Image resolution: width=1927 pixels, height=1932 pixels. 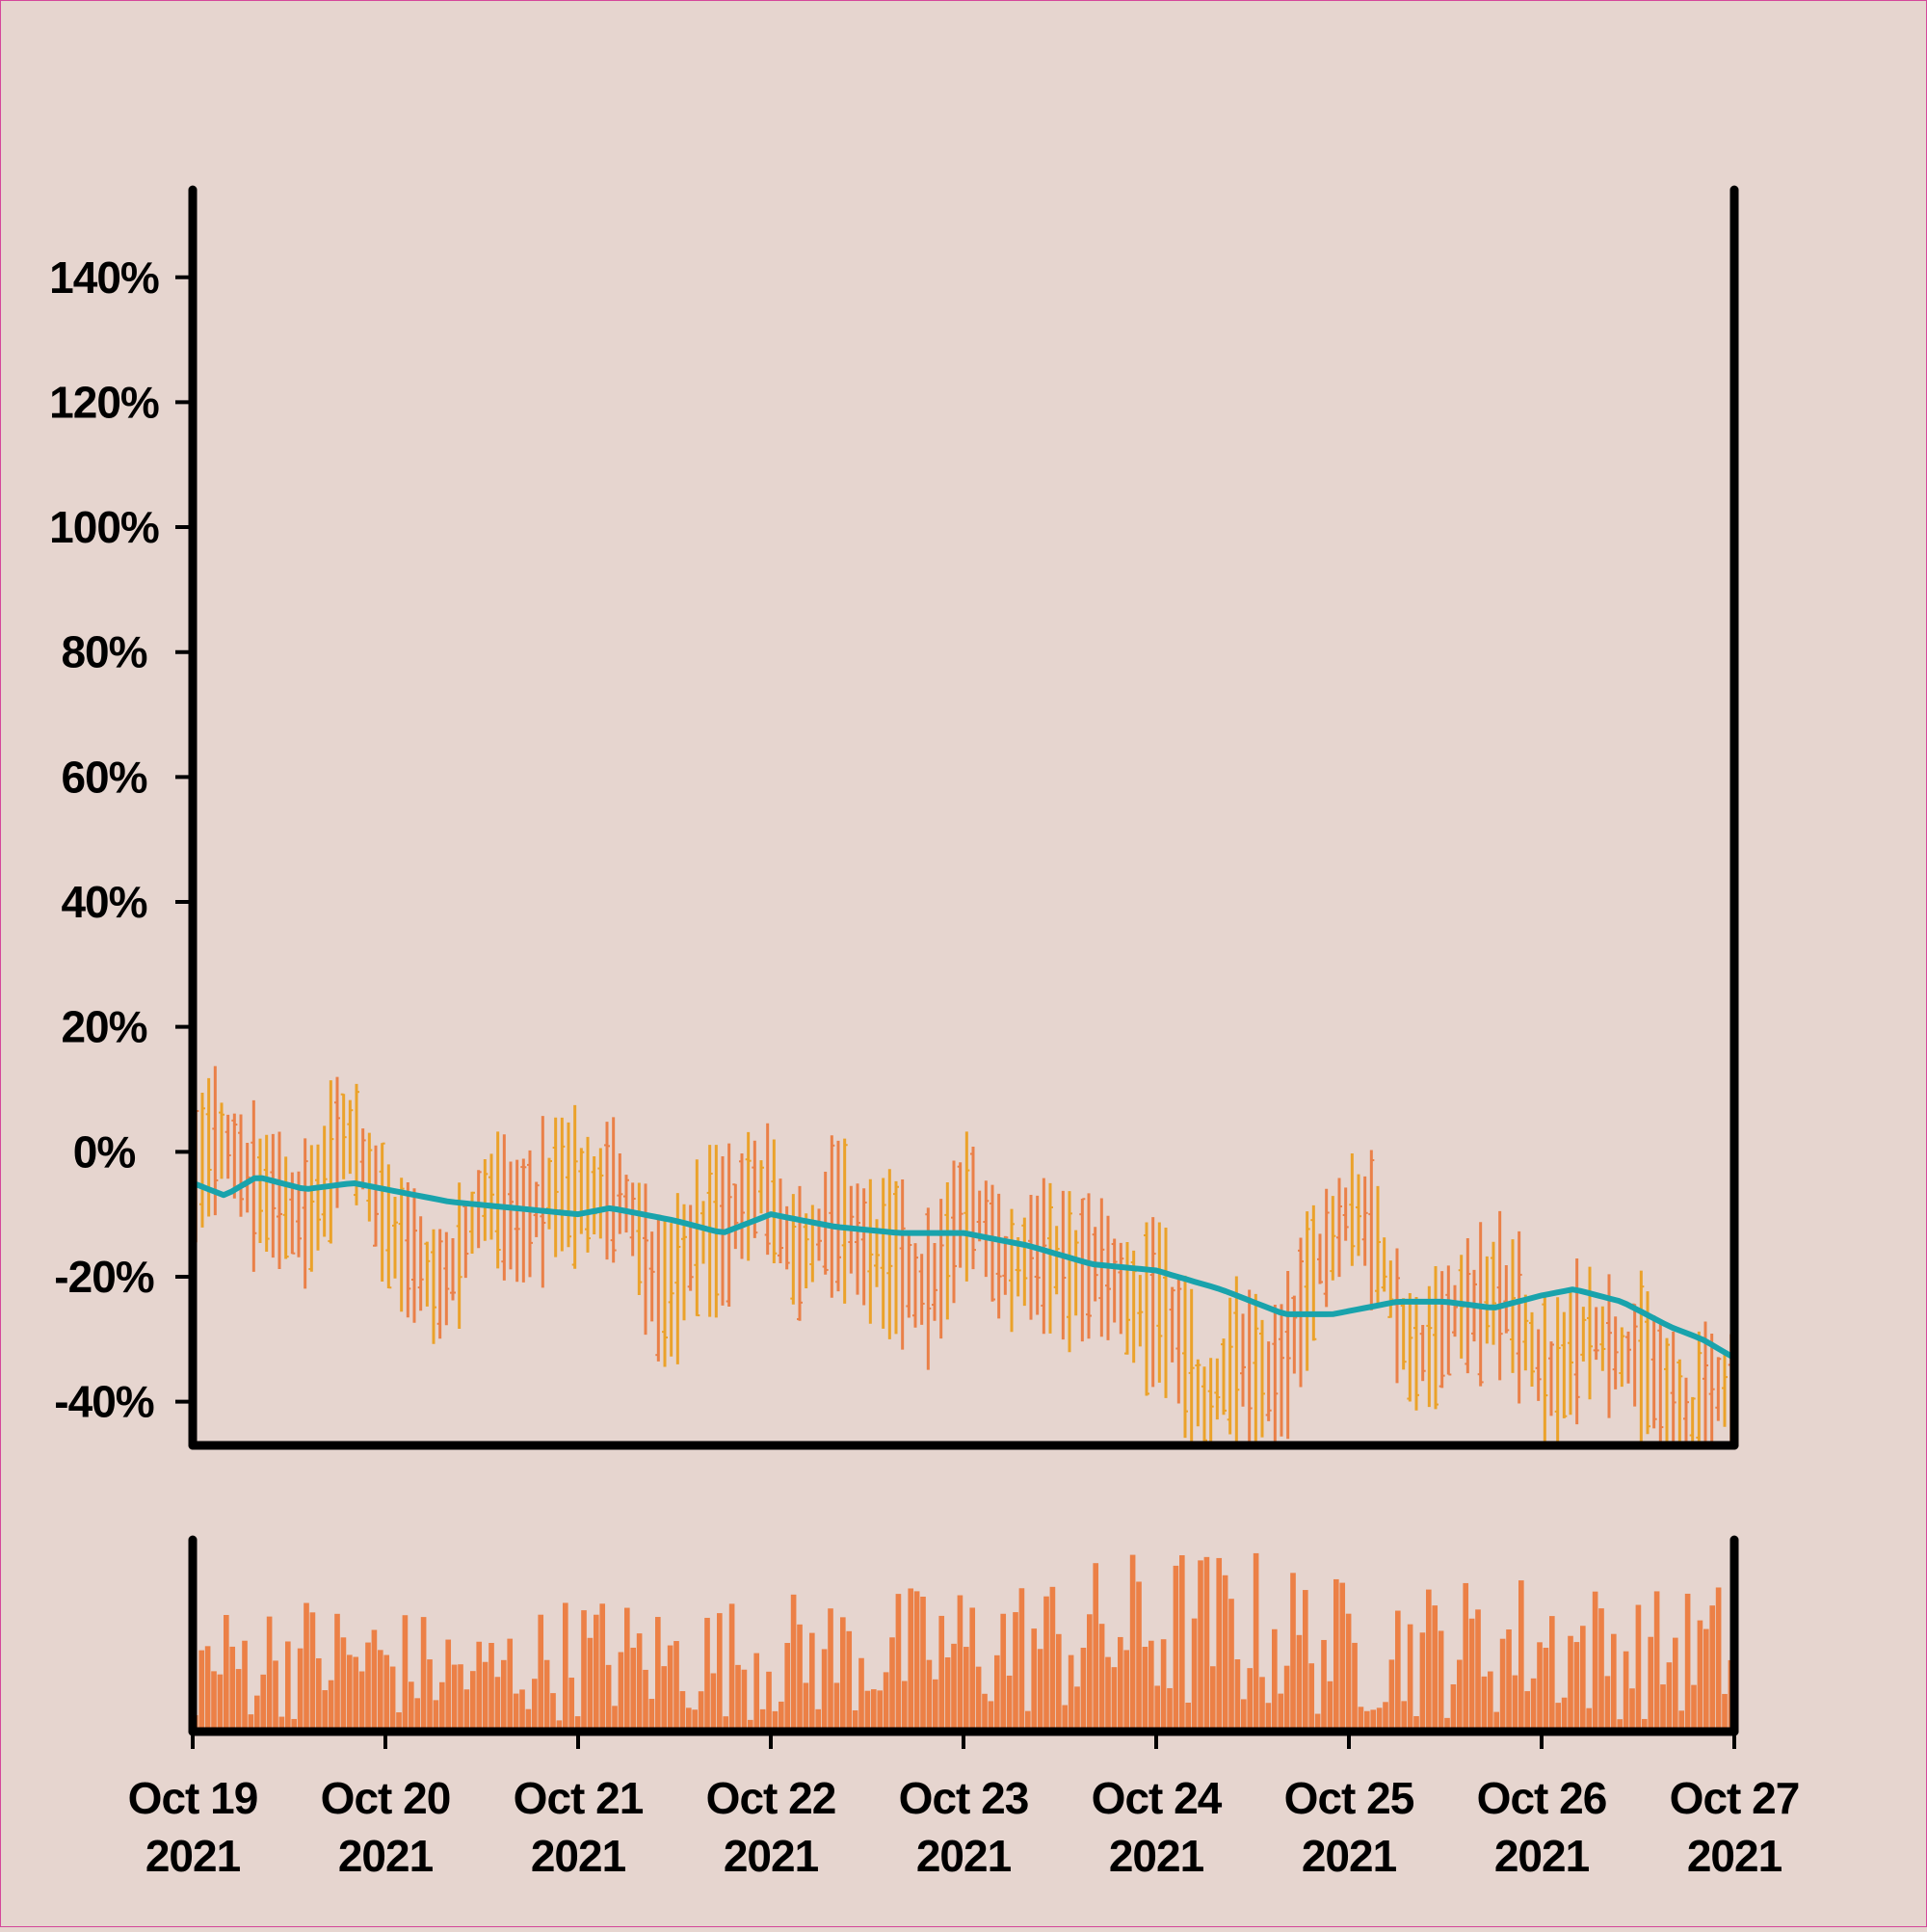 I want to click on x-tick-label-date: Oct 21, so click(x=579, y=1798).